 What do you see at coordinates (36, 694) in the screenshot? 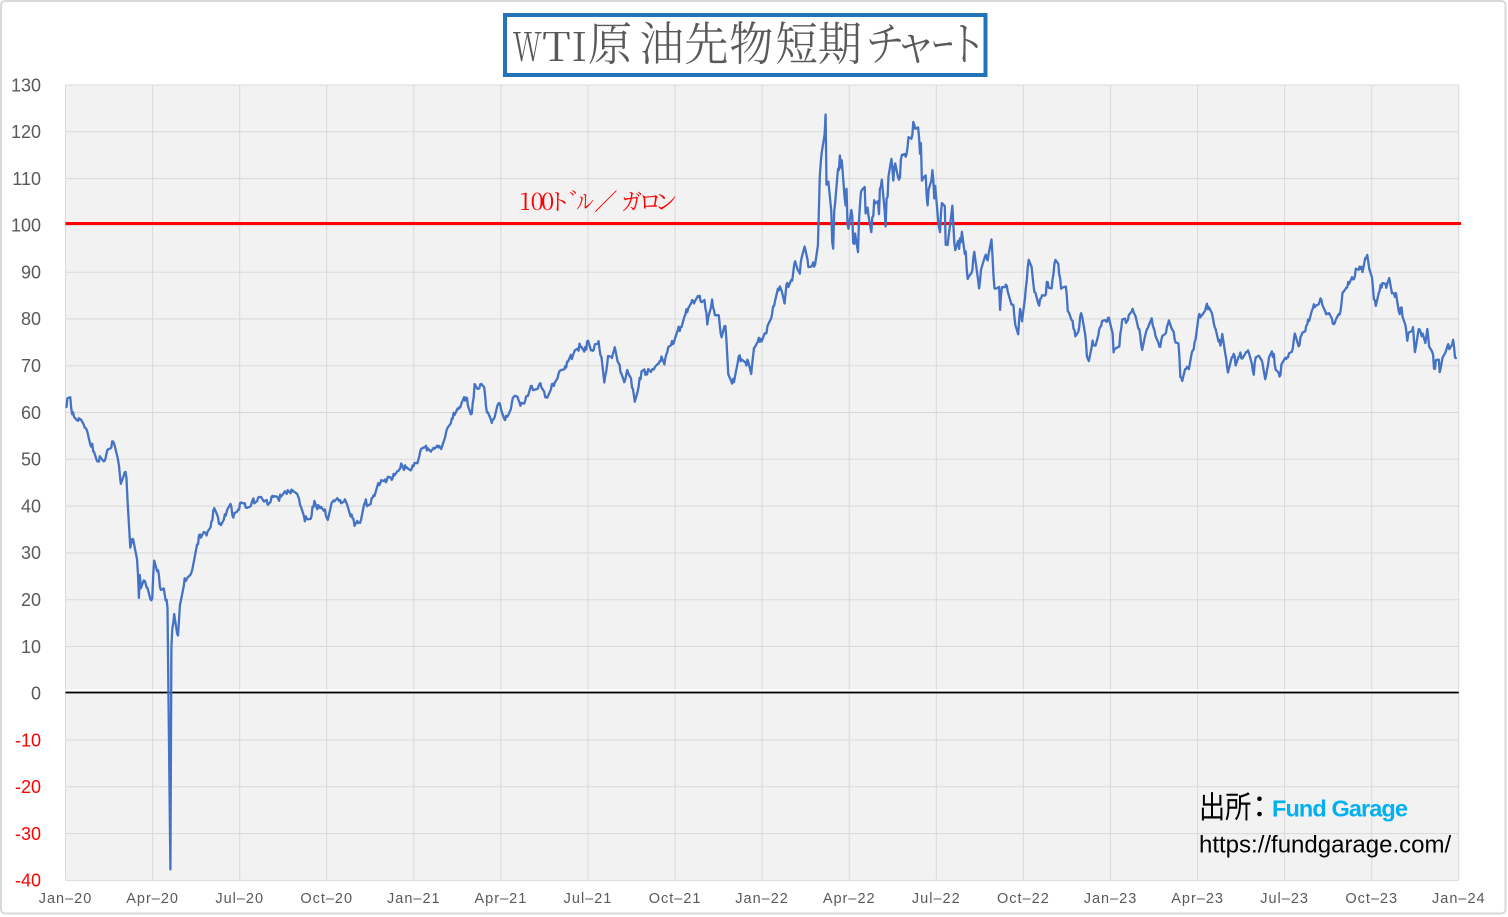
I see `svg-text: 0` at bounding box center [36, 694].